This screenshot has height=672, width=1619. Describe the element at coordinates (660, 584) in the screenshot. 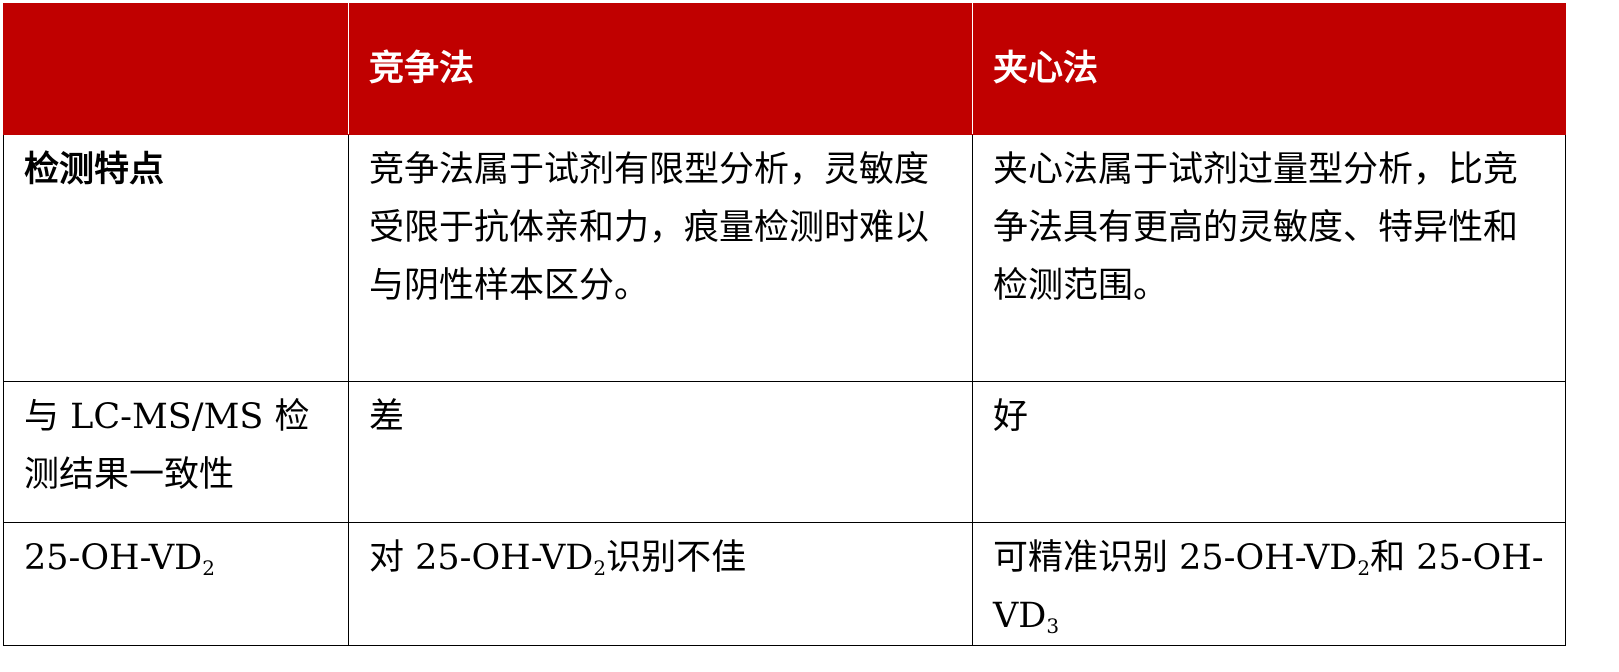

I see `cell-competitive: 对 25-OH-VD2识别不佳` at that location.